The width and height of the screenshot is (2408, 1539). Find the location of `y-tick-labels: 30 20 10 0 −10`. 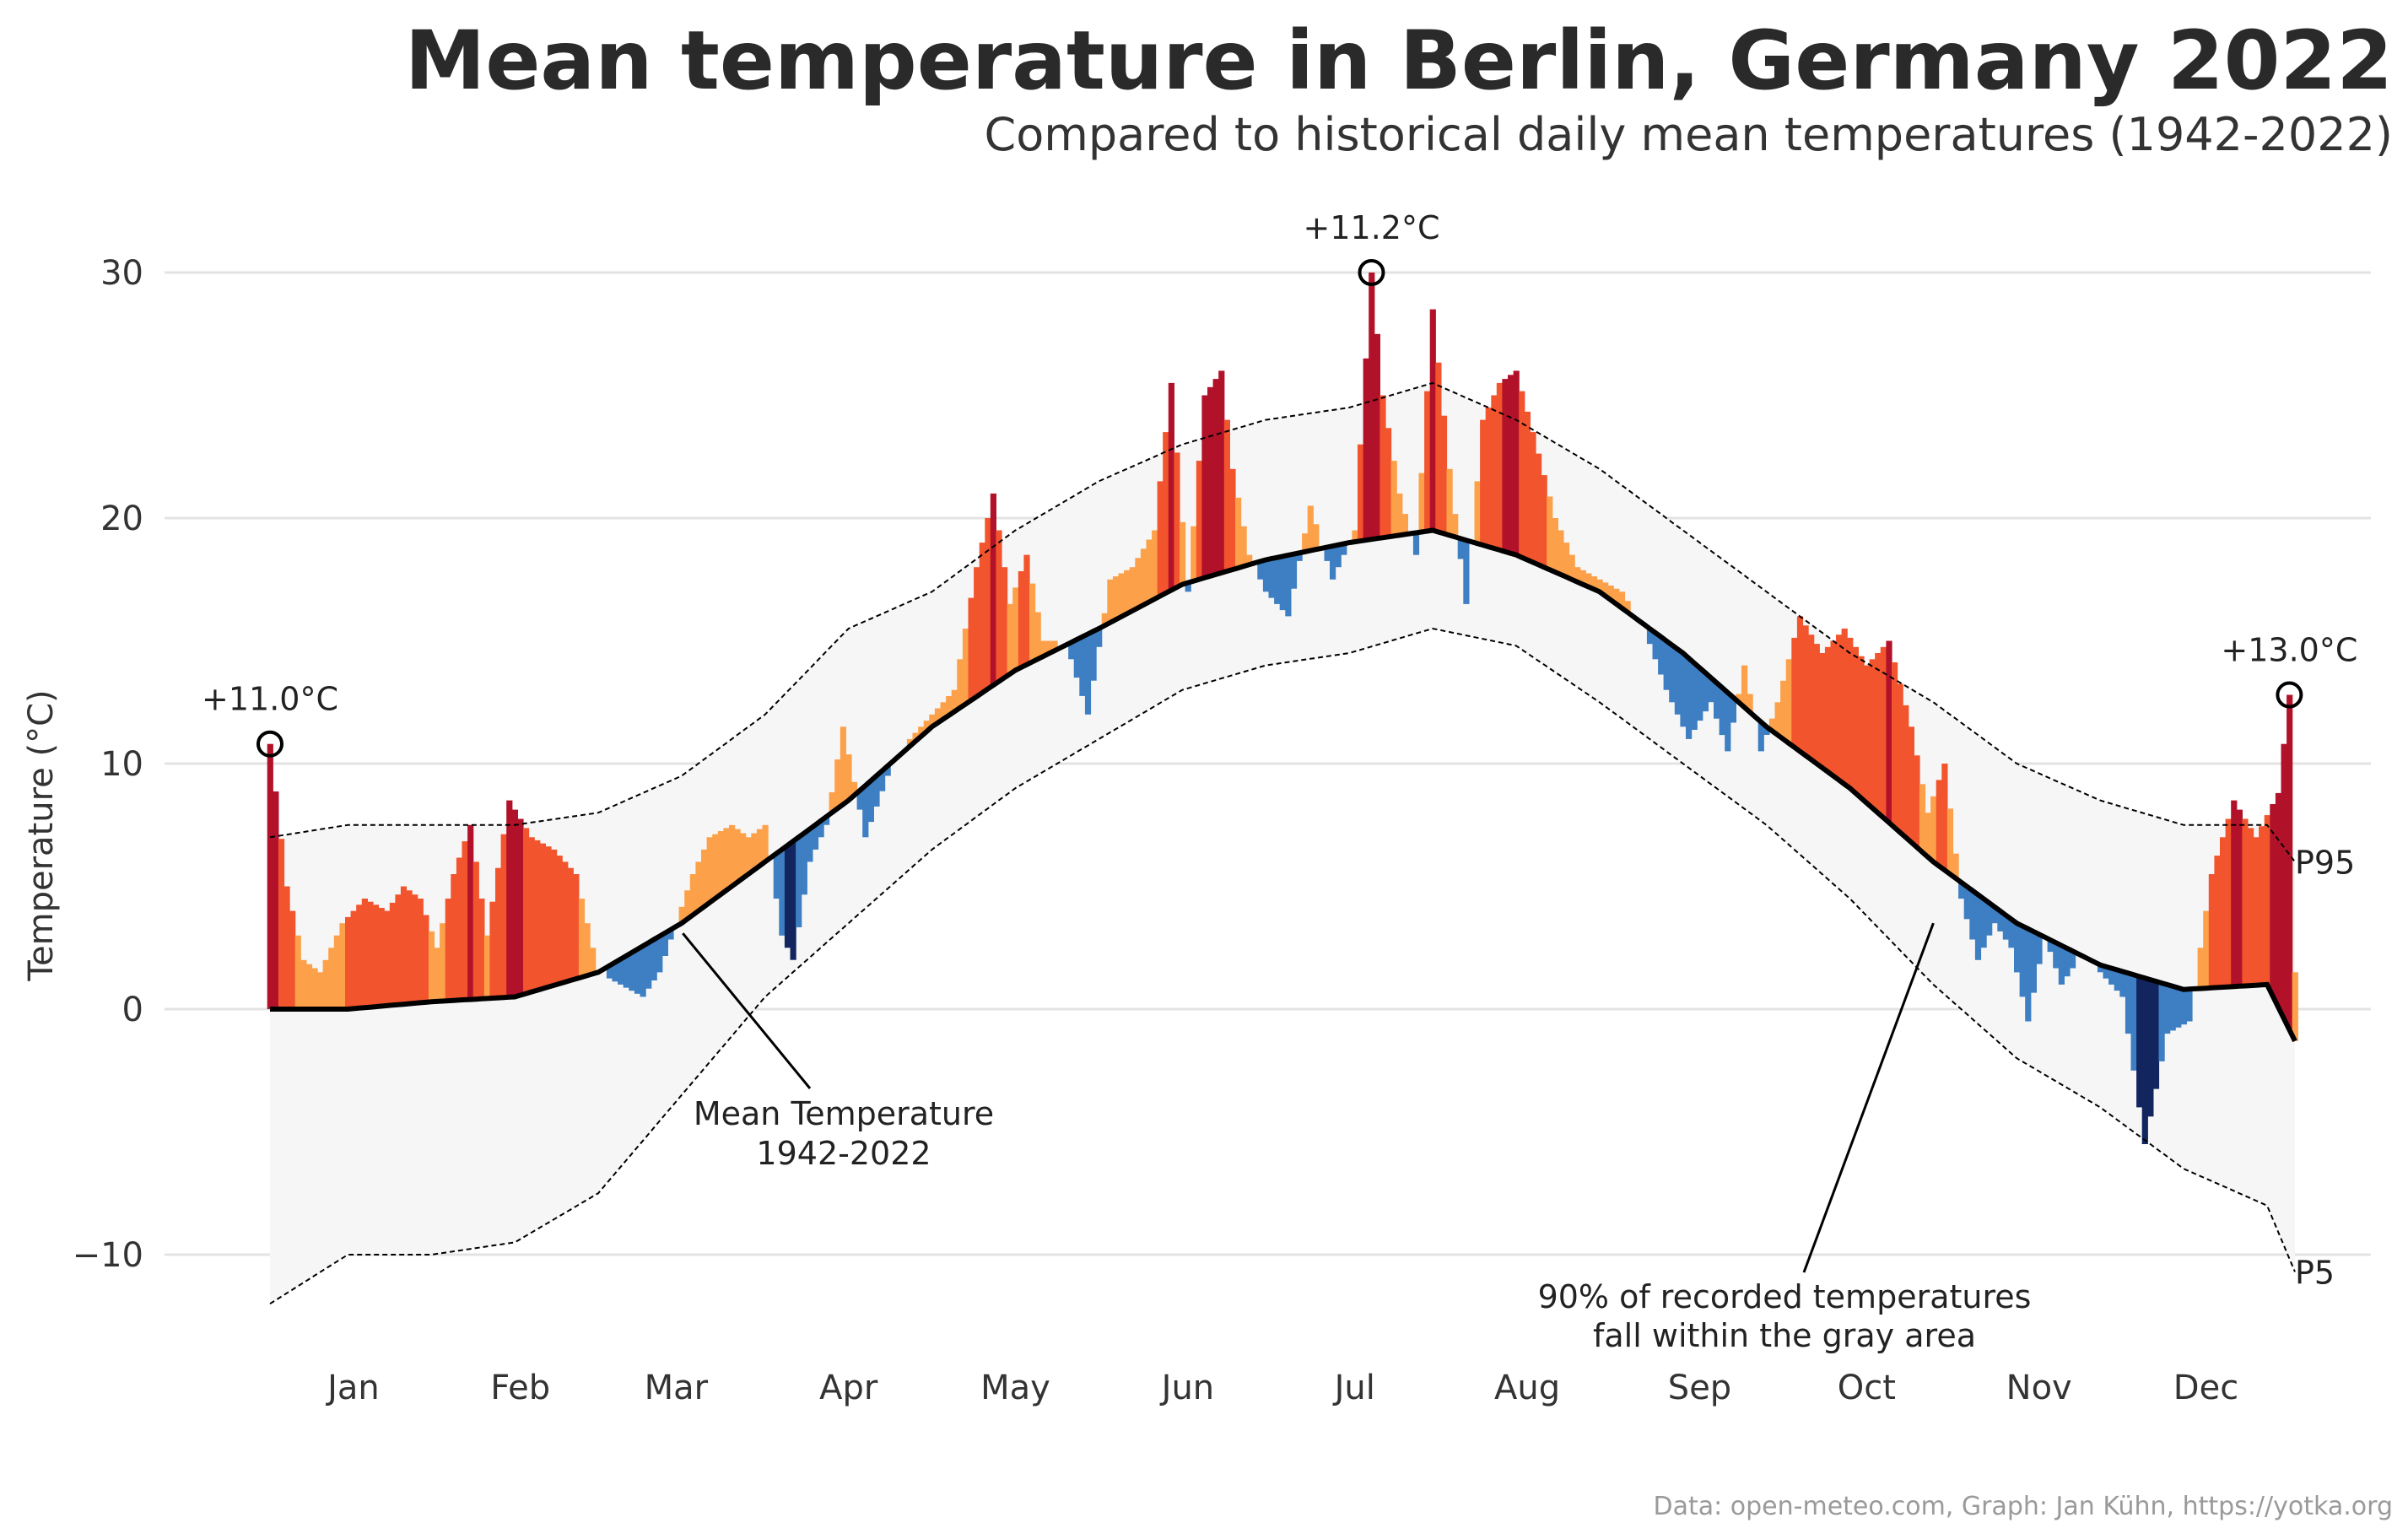

y-tick-labels: 30 20 10 0 −10 is located at coordinates (108, 764).